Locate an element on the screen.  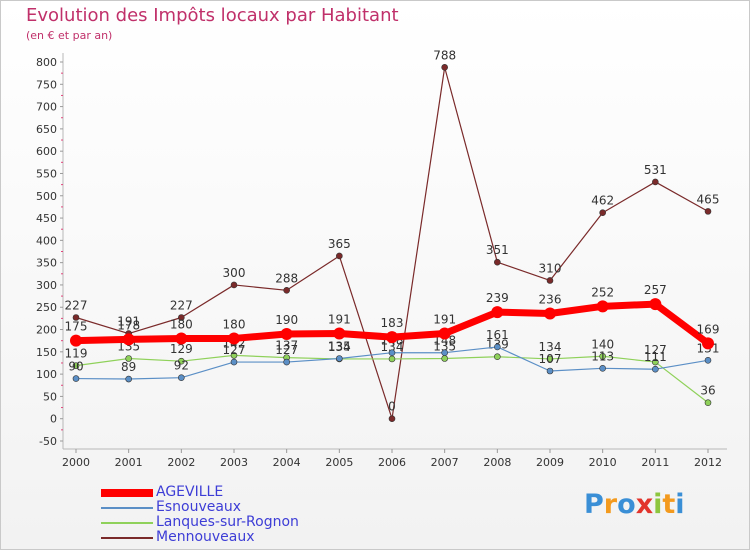
data-label: 36 is located at coordinates (707, 391).